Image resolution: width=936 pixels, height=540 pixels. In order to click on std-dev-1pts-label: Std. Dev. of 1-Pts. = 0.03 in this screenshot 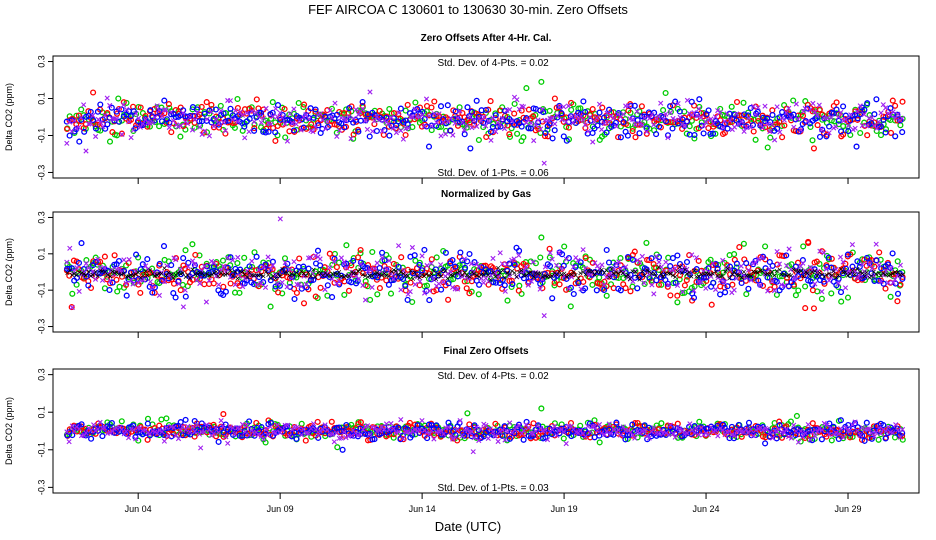, I will do `click(493, 488)`.